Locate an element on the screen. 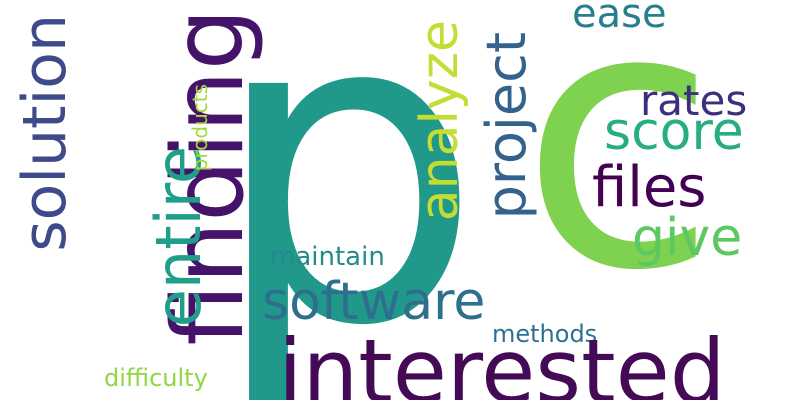  word-score: score is located at coordinates (674, 132).